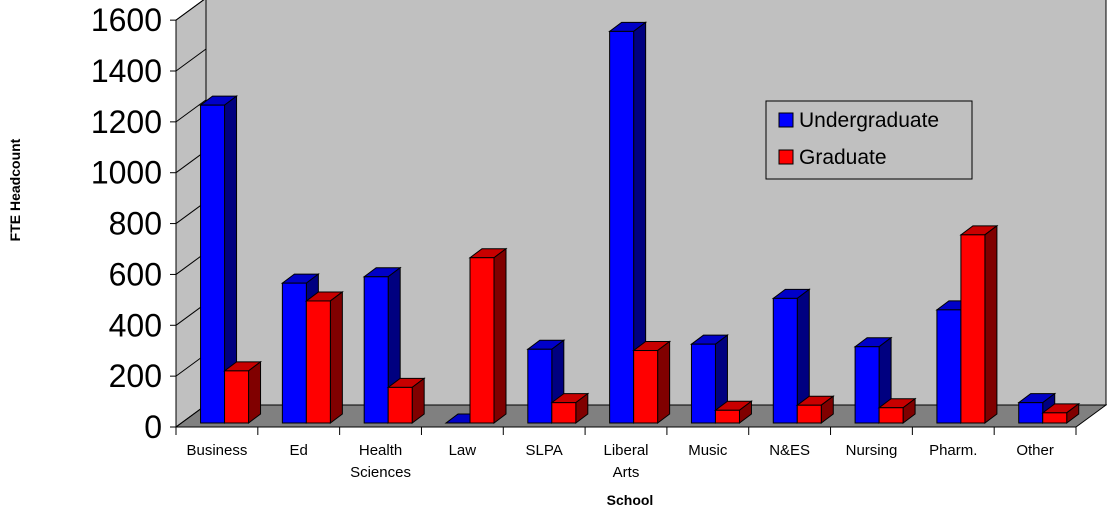 The height and width of the screenshot is (514, 1107). I want to click on x-tick-label: Nursing, so click(872, 450).